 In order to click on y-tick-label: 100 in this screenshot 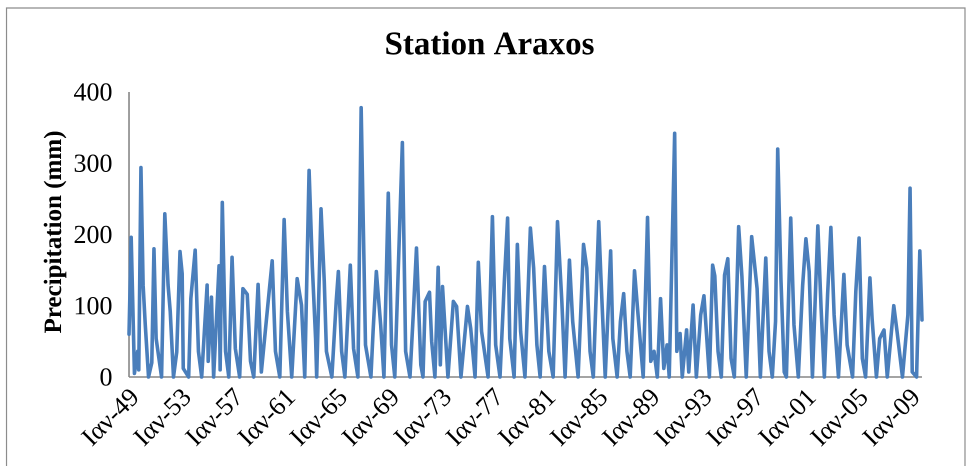, I will do `click(94, 305)`.